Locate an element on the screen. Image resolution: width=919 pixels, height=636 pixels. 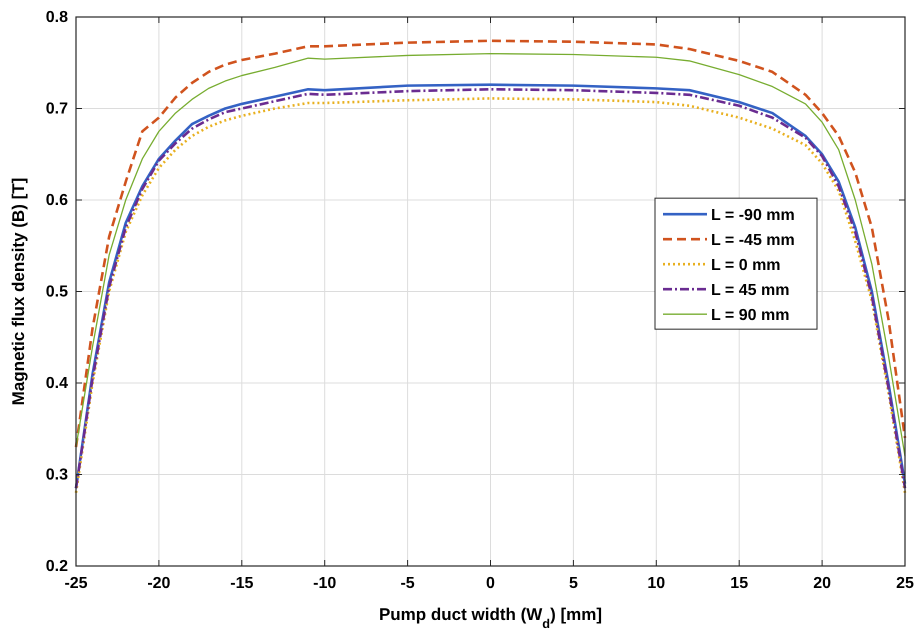
x-tick-label: 10 is located at coordinates (656, 583).